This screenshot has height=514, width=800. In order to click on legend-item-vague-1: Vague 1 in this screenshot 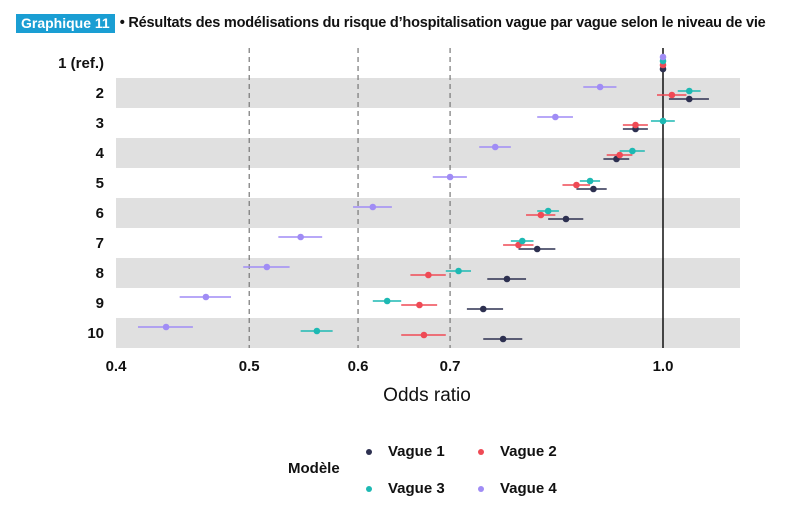, I will do `click(405, 451)`.